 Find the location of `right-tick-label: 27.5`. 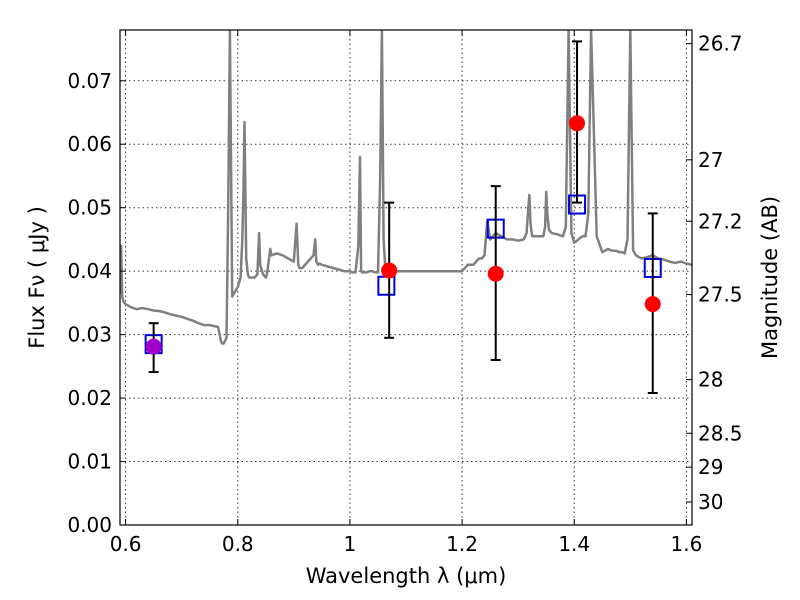

right-tick-label: 27.5 is located at coordinates (720, 295).